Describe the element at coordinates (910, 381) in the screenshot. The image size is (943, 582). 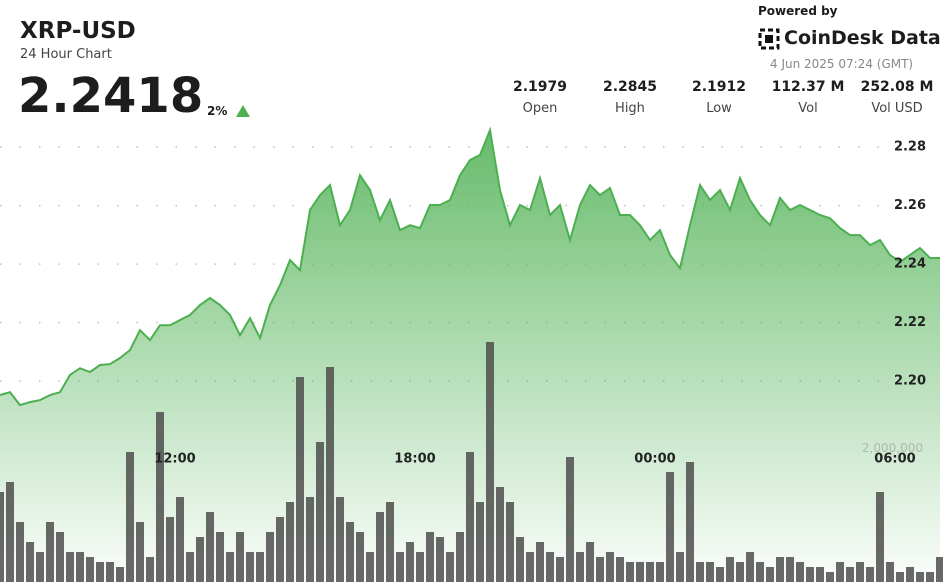
I see `y-tick-label: 2.20` at that location.